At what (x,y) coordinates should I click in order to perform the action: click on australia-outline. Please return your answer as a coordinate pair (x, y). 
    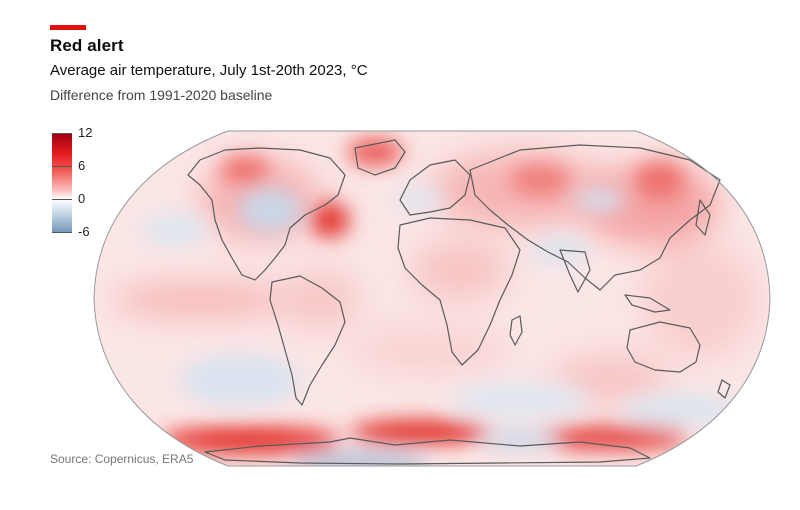
    Looking at the image, I should click on (663, 347).